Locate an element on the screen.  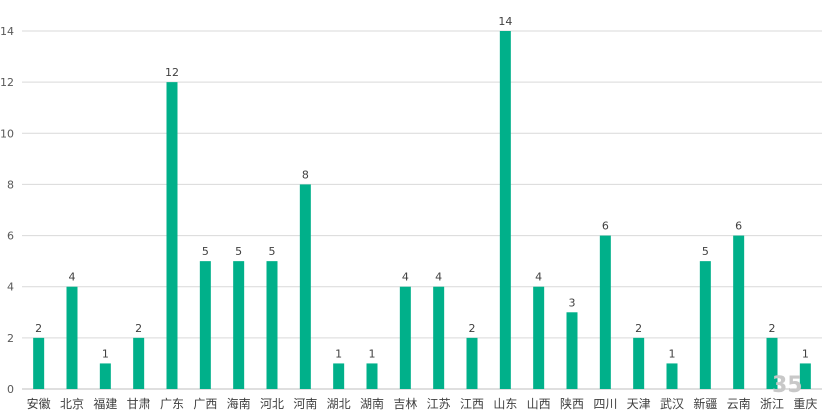
bar-浙江 is located at coordinates (772, 363).